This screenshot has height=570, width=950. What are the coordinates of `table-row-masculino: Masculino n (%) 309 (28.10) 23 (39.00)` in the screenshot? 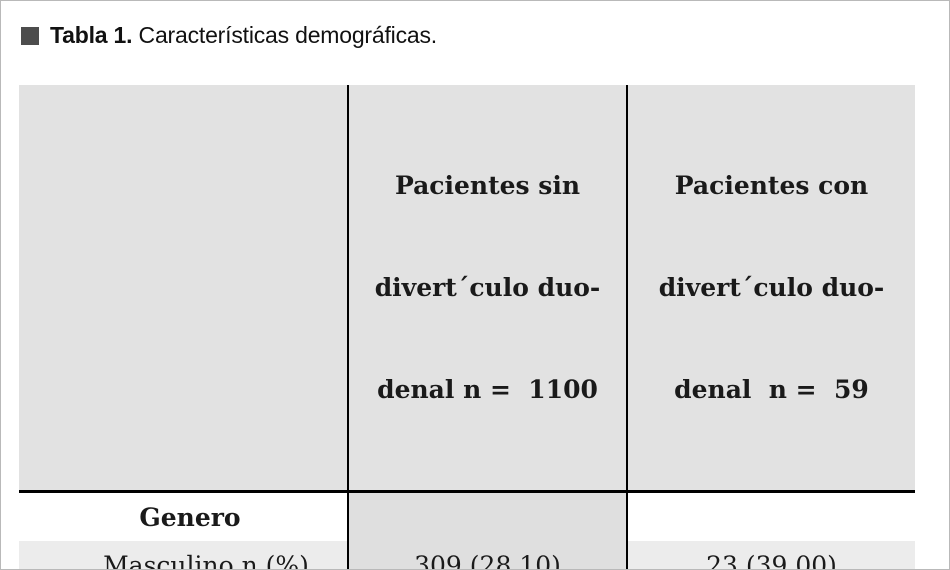 It's located at (467, 555).